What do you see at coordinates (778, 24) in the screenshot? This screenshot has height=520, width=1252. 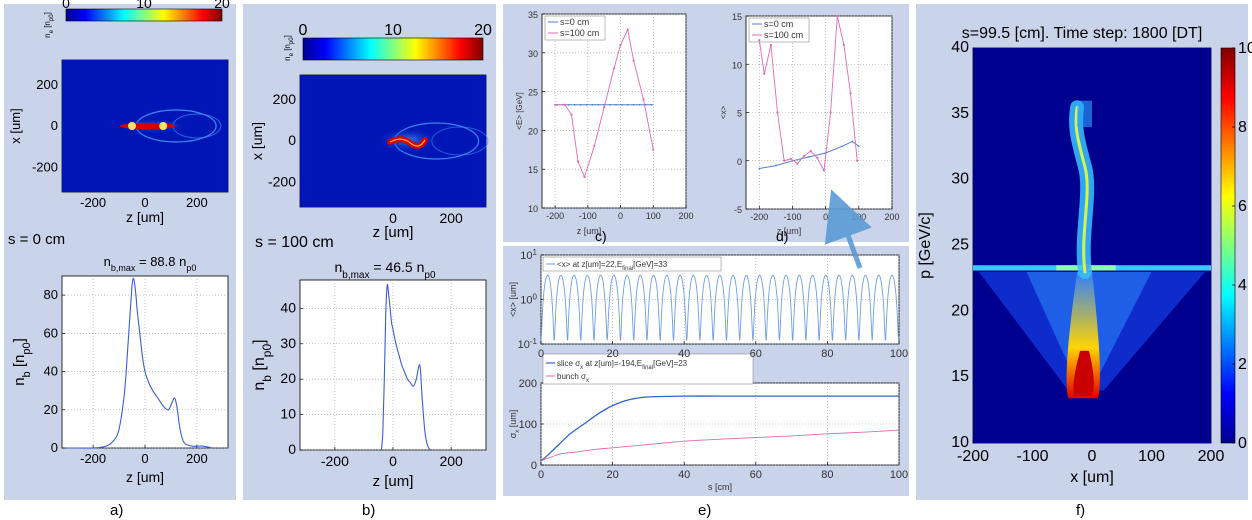 I see `legend-entry: s=0 cm` at bounding box center [778, 24].